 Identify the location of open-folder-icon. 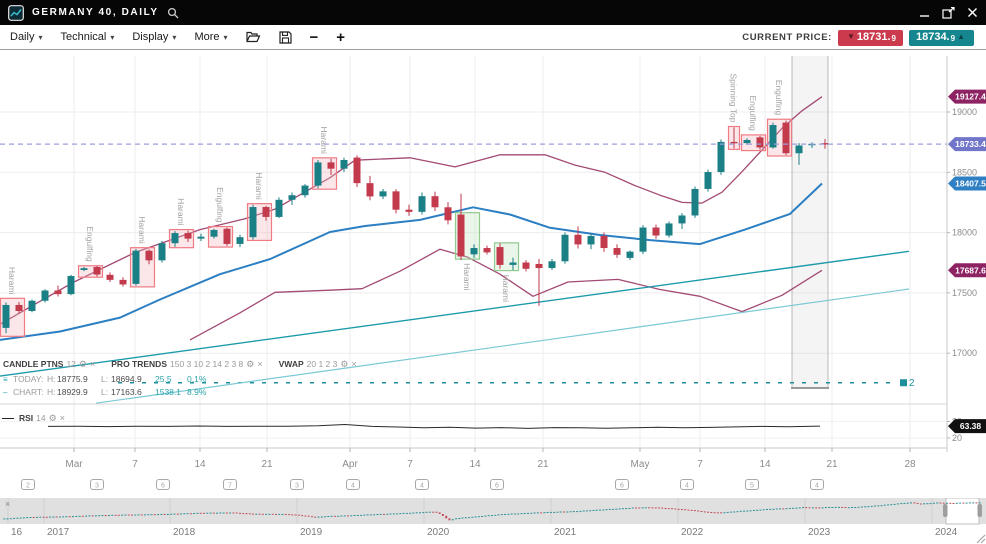
(253, 37).